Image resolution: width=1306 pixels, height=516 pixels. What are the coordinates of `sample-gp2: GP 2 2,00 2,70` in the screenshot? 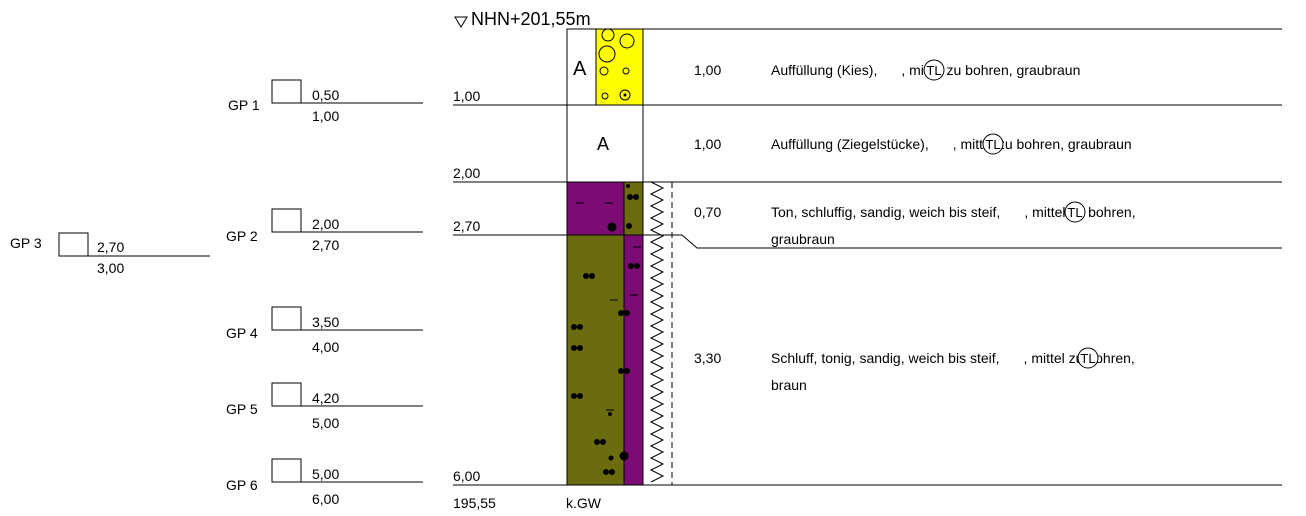 It's located at (324, 230).